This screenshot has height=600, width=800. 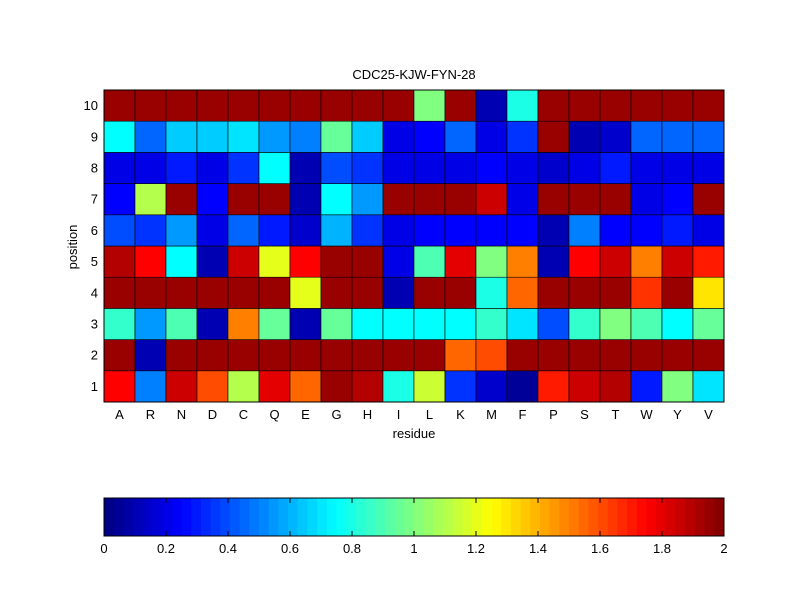 I want to click on x-tick-label: A, so click(x=119, y=414).